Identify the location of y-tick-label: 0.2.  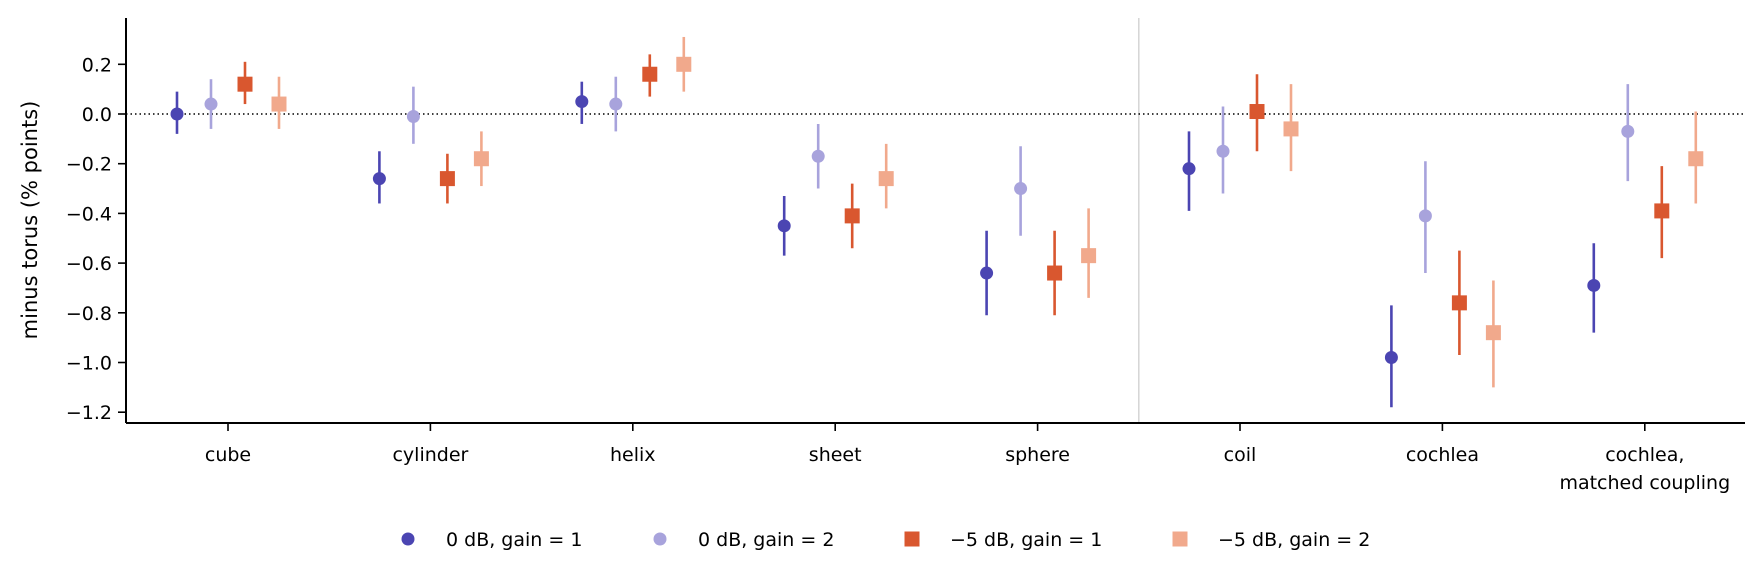
(97, 65).